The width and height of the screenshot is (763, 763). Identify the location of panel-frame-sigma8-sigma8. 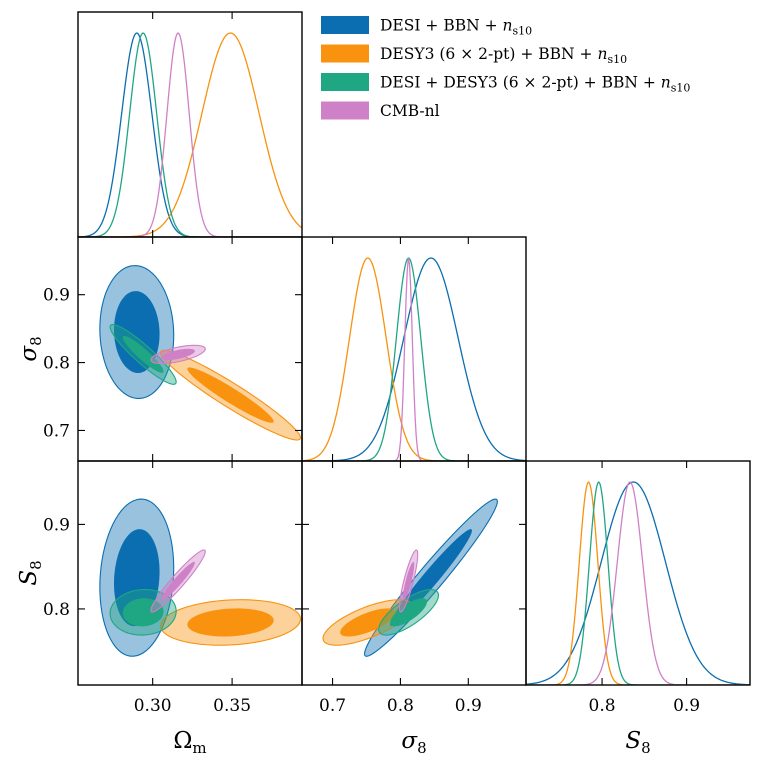
(414, 349).